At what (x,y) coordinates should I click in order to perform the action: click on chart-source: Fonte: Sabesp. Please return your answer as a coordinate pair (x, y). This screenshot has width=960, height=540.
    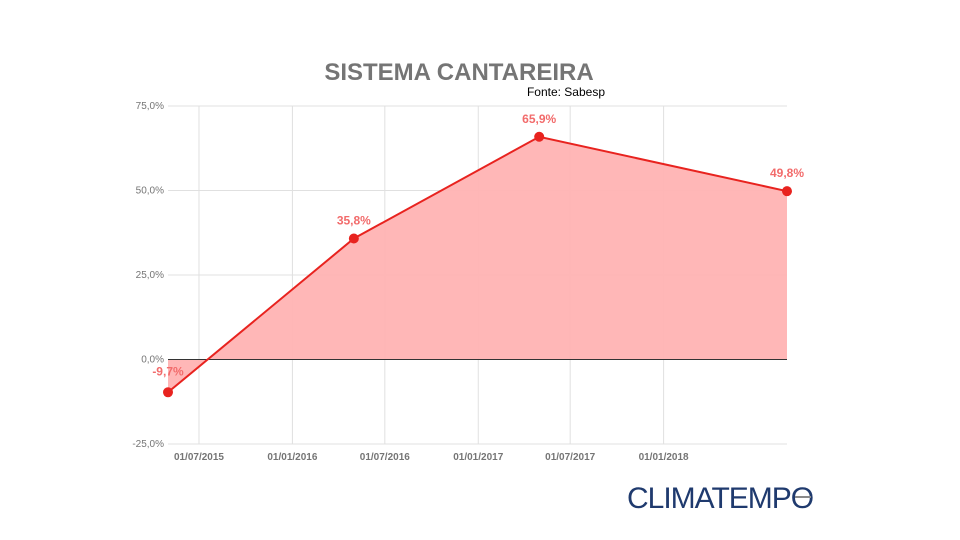
    Looking at the image, I should click on (566, 92).